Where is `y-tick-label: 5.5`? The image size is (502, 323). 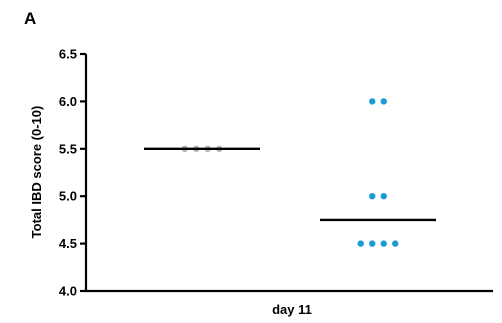 y-tick-label: 5.5 is located at coordinates (68, 148).